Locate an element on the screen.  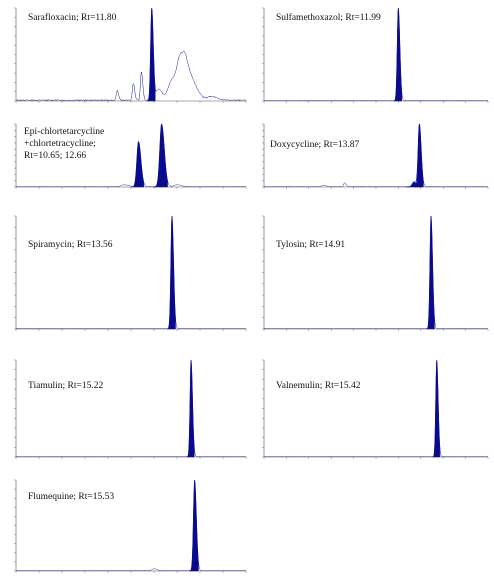
spiramycin-label-line: Spiramycin; Rt=13.56 is located at coordinates (70, 245).